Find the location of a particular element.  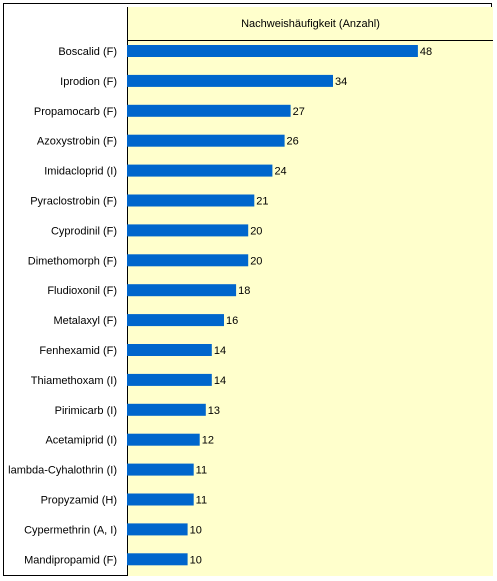

value-label: 26 is located at coordinates (293, 142).